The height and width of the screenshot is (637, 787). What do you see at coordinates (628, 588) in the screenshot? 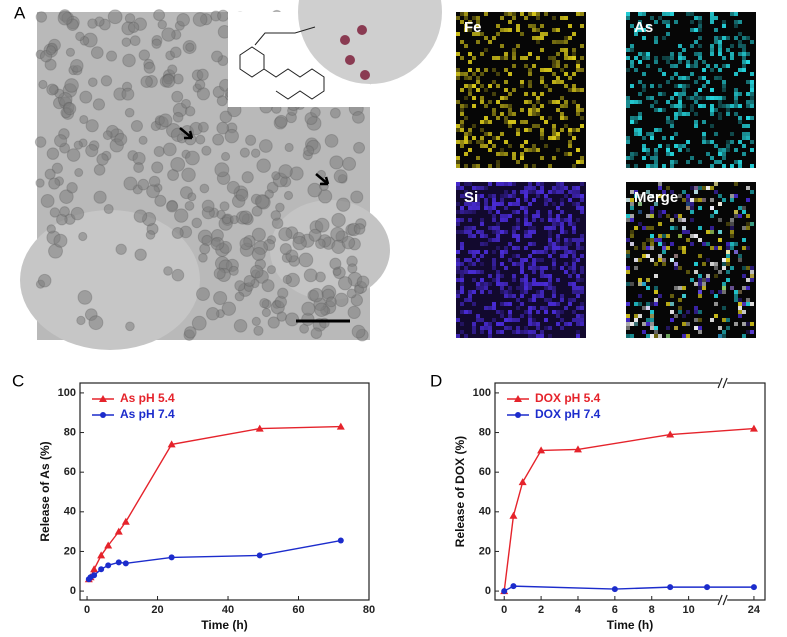
I see `series-line` at bounding box center [628, 588].